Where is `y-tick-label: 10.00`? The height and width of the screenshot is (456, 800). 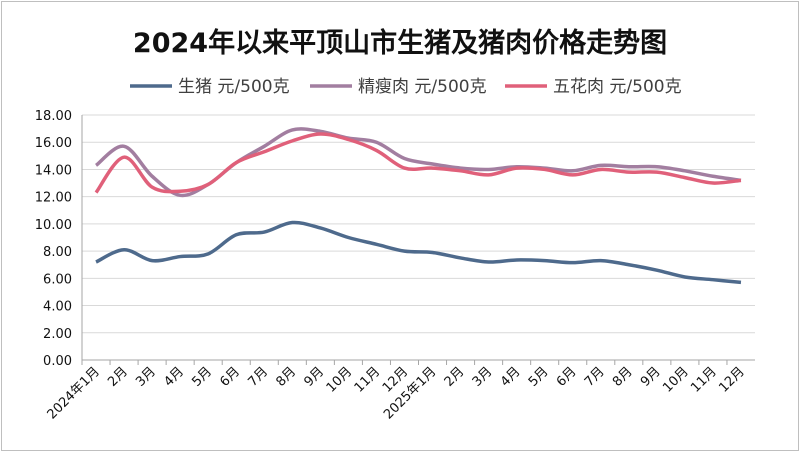
y-tick-label: 10.00 is located at coordinates (53, 225).